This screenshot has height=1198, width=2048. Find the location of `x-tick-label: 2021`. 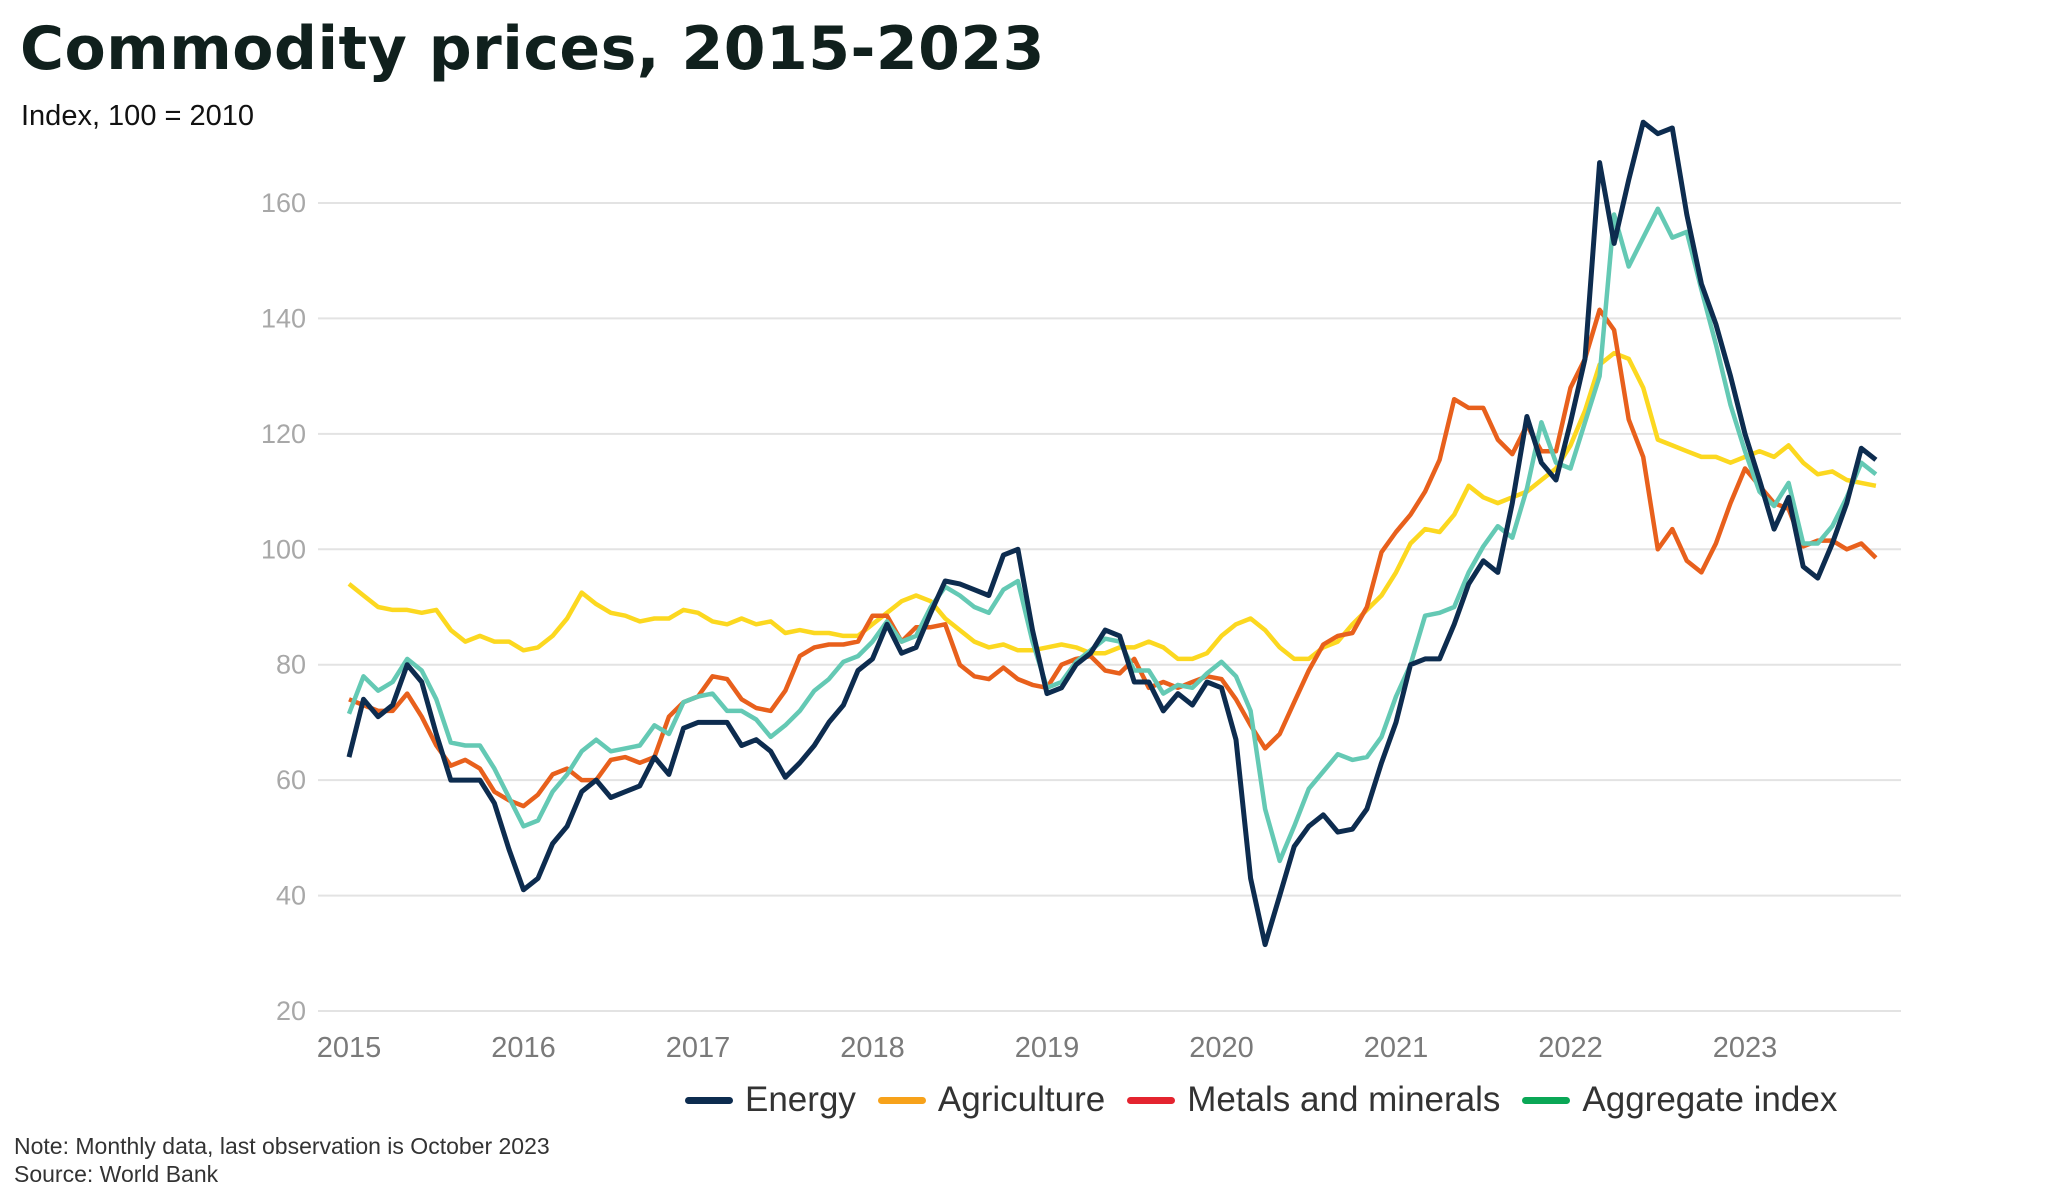

x-tick-label: 2021 is located at coordinates (1396, 1048).